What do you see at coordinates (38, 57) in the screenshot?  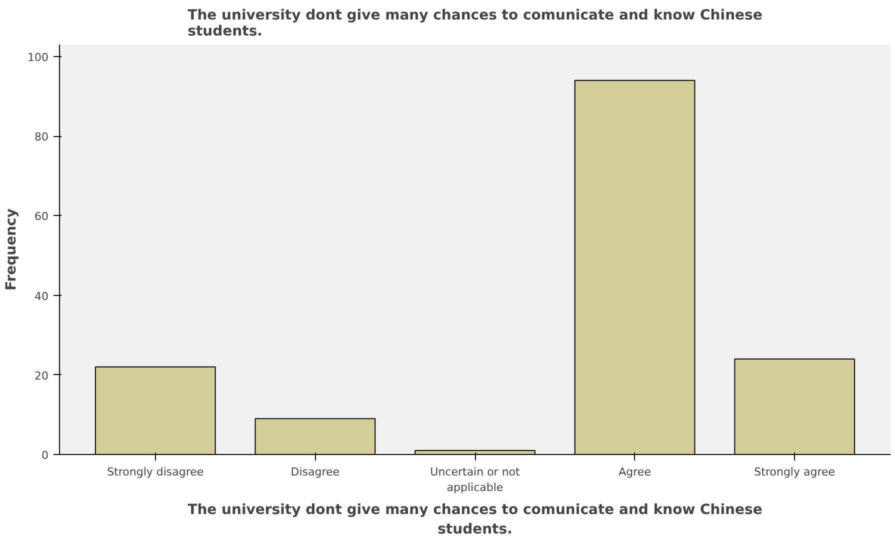 I see `y-tick-label: 100` at bounding box center [38, 57].